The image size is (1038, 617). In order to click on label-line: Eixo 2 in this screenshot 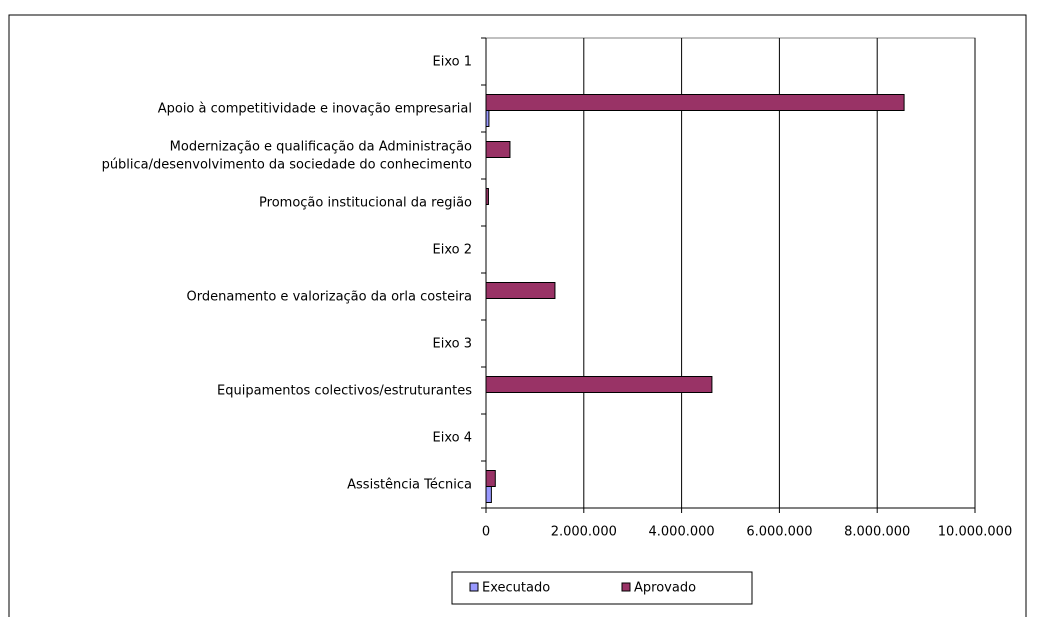, I will do `click(452, 249)`.